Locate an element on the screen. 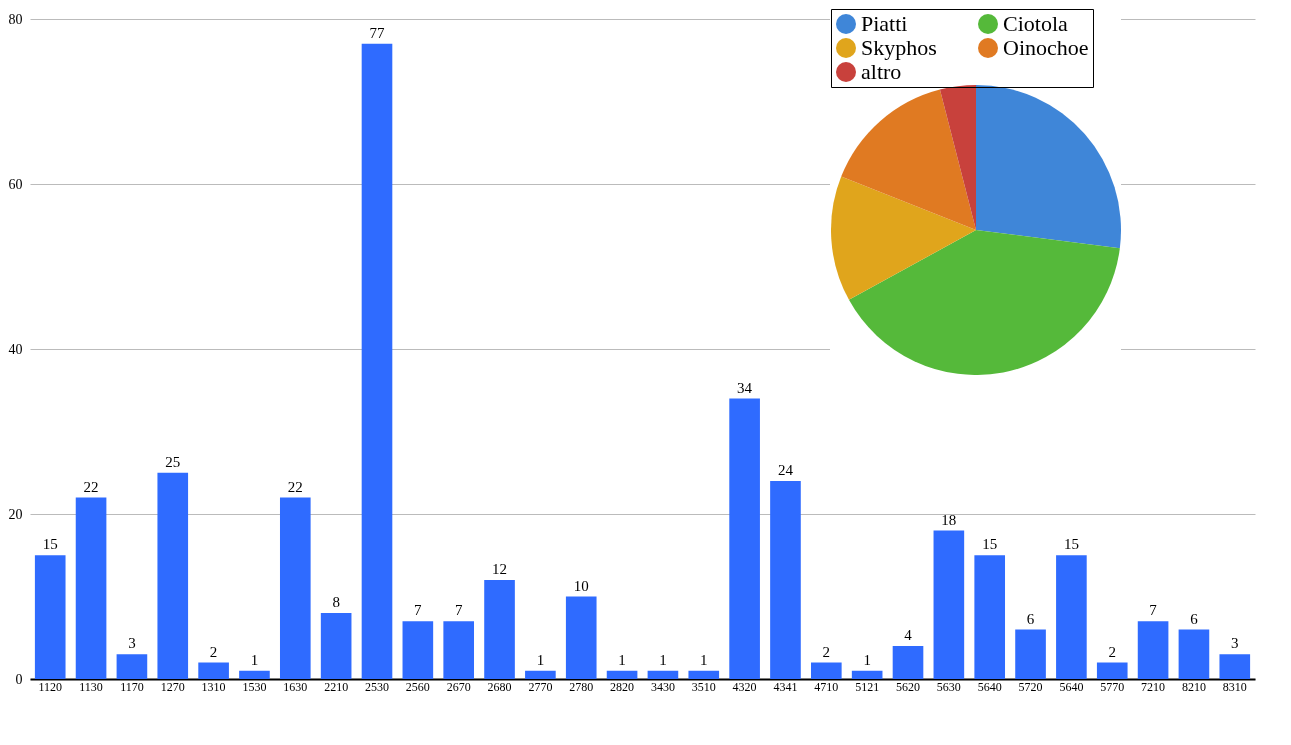 The image size is (1291, 745). x-tick-label: 1630 is located at coordinates (295, 686).